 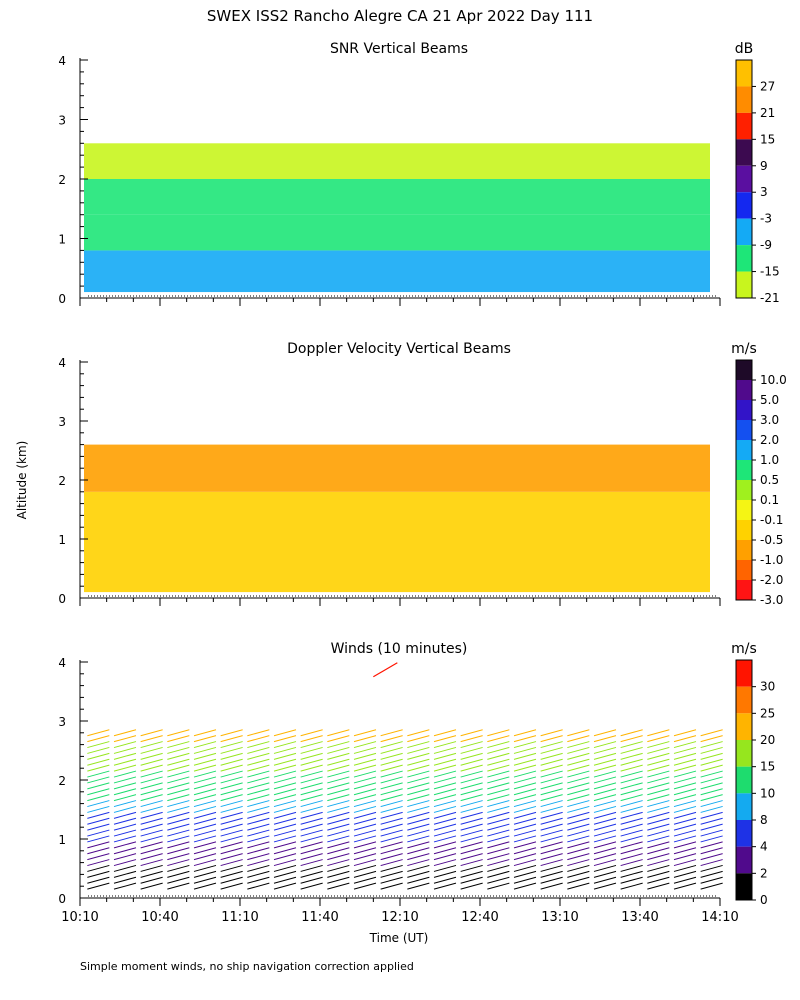 I want to click on doppler-colorbar-unit: m/s, so click(x=744, y=349).